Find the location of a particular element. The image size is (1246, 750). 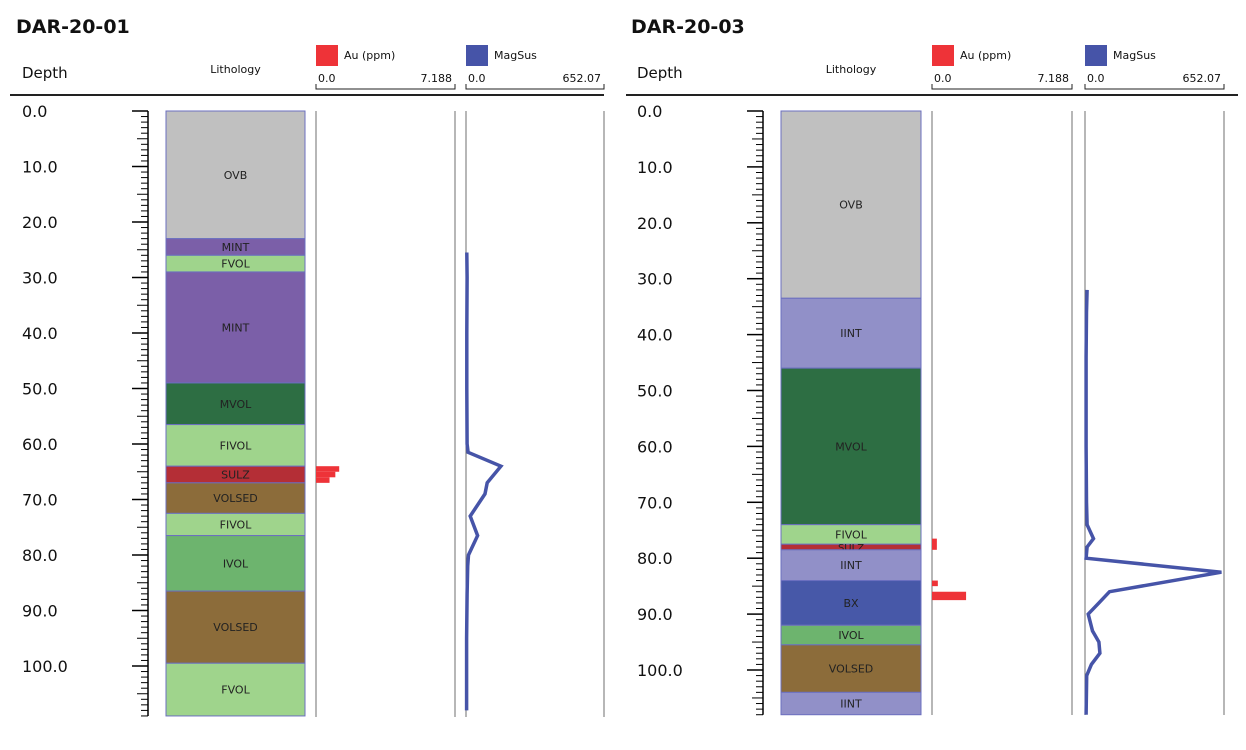

lithology-label: SULZ is located at coordinates (235, 475).